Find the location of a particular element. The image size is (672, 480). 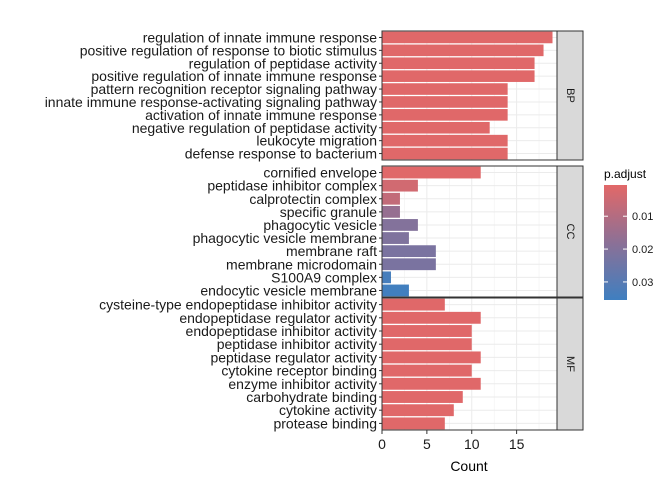

facet-strip-cc: CC is located at coordinates (570, 231).